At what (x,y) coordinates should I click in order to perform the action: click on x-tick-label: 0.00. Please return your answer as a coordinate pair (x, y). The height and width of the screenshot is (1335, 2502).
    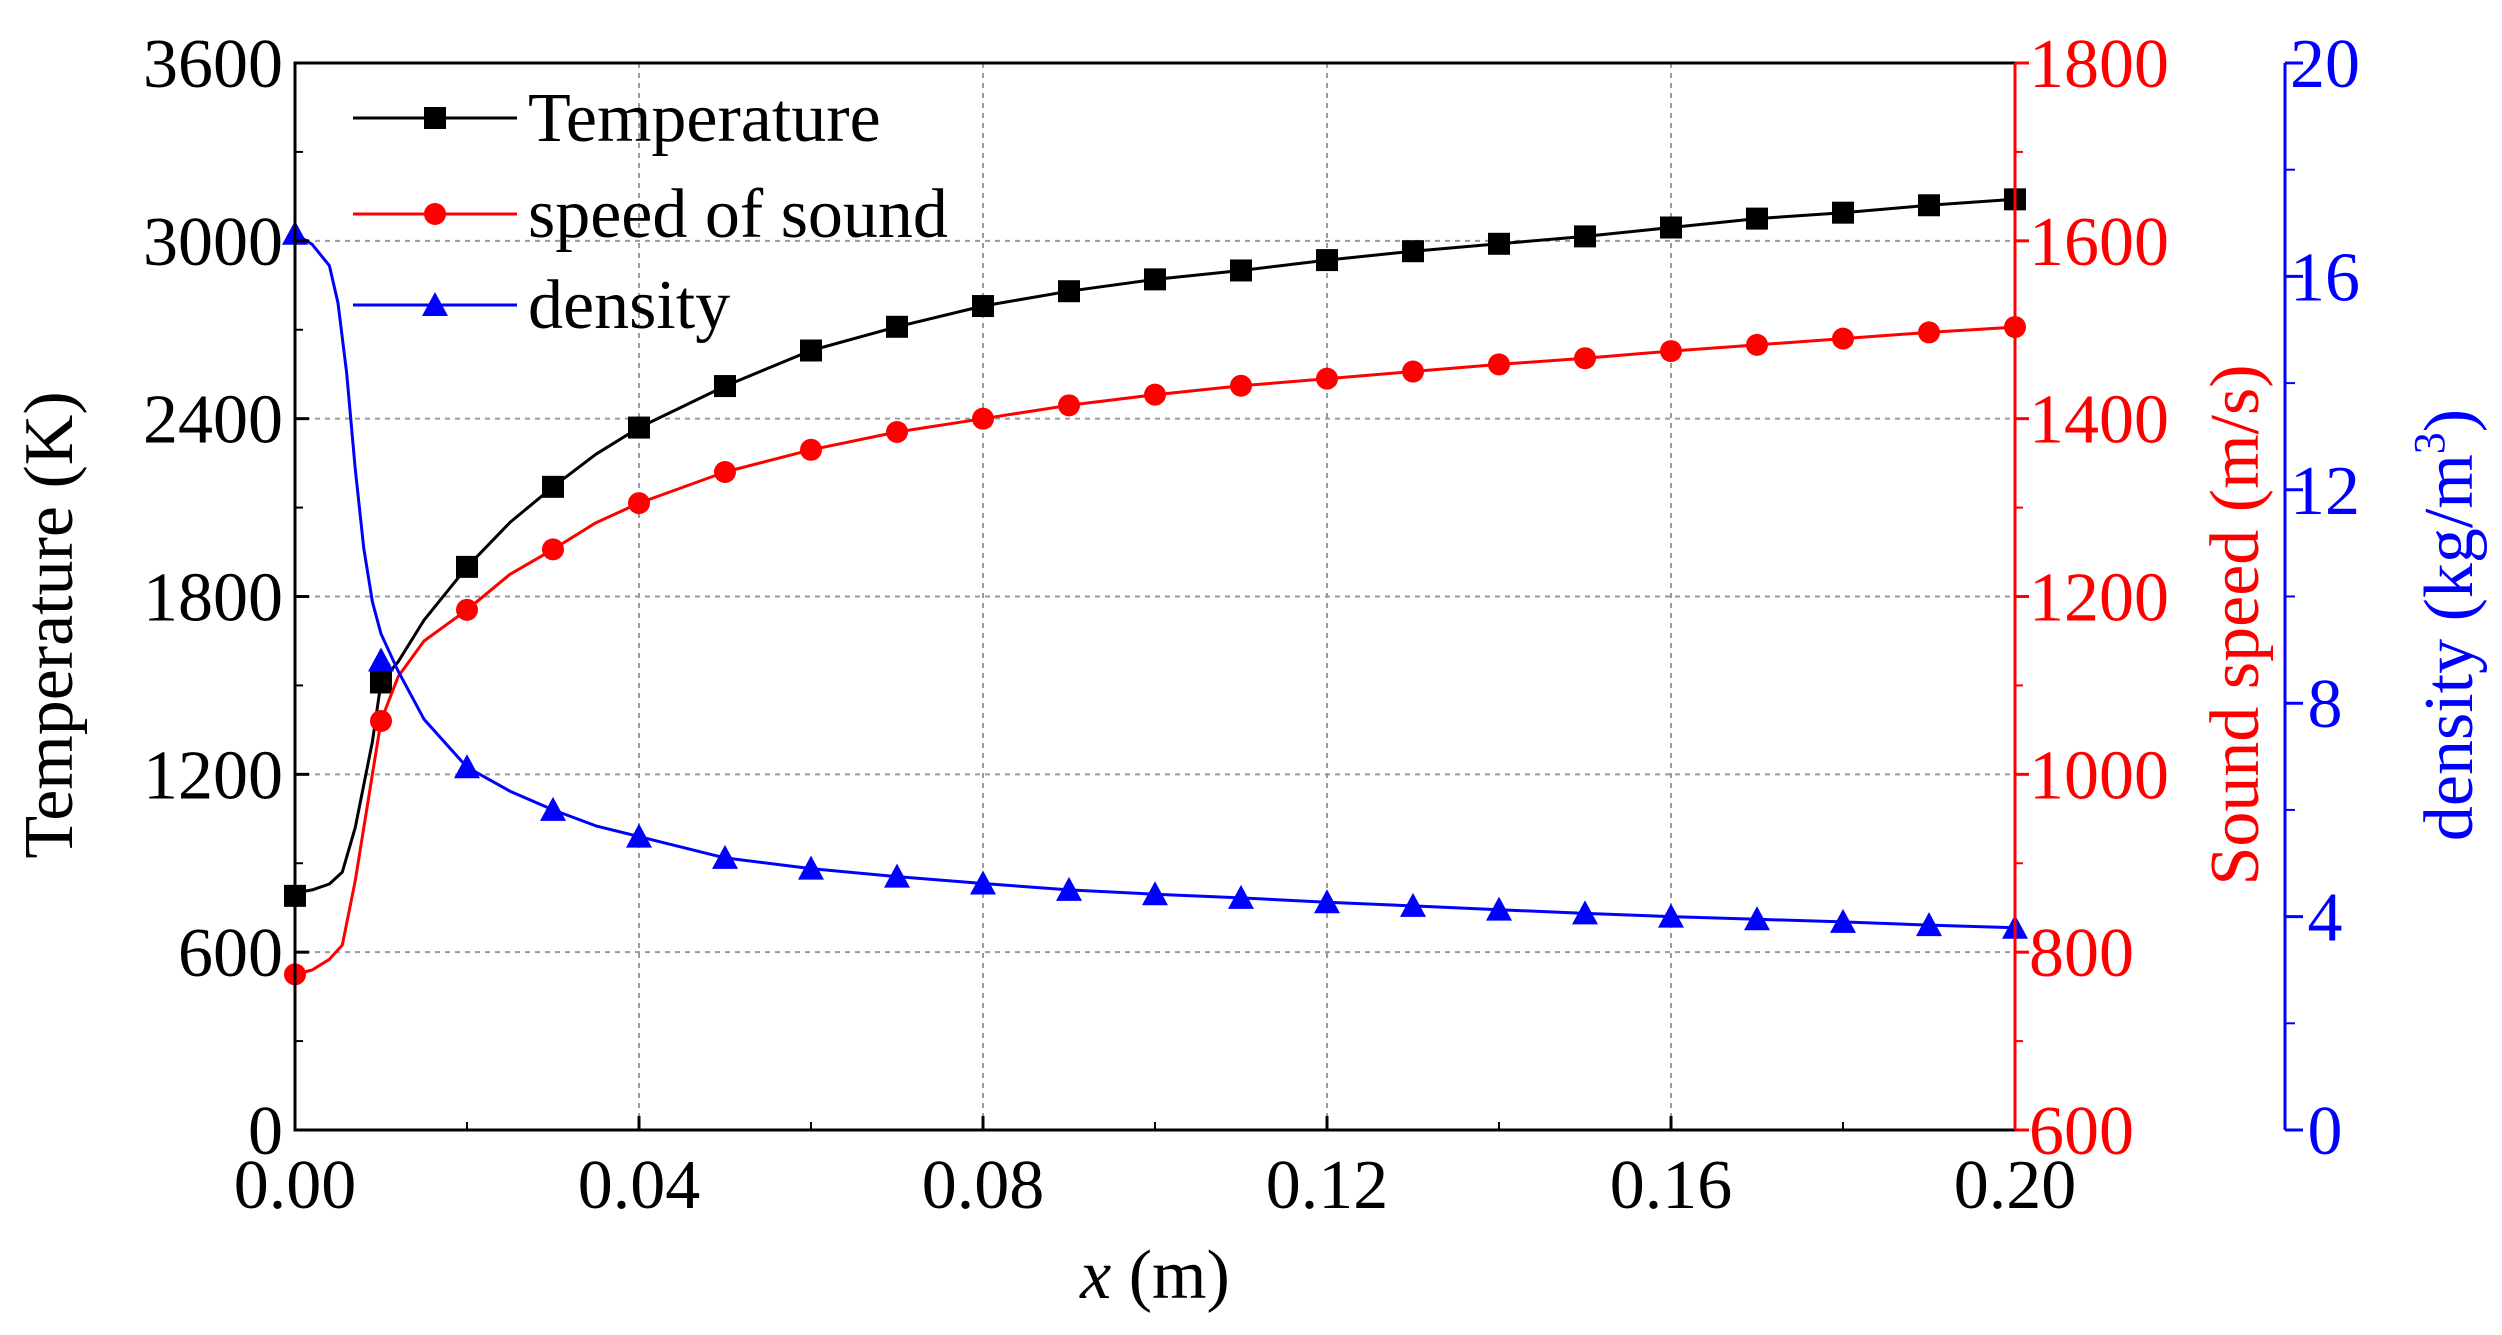
    Looking at the image, I should click on (295, 1185).